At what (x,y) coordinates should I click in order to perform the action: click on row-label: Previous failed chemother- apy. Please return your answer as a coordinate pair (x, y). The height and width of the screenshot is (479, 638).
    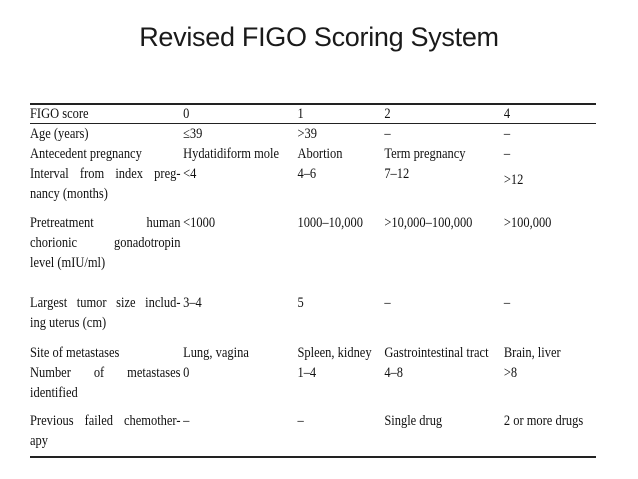
    Looking at the image, I should click on (105, 431).